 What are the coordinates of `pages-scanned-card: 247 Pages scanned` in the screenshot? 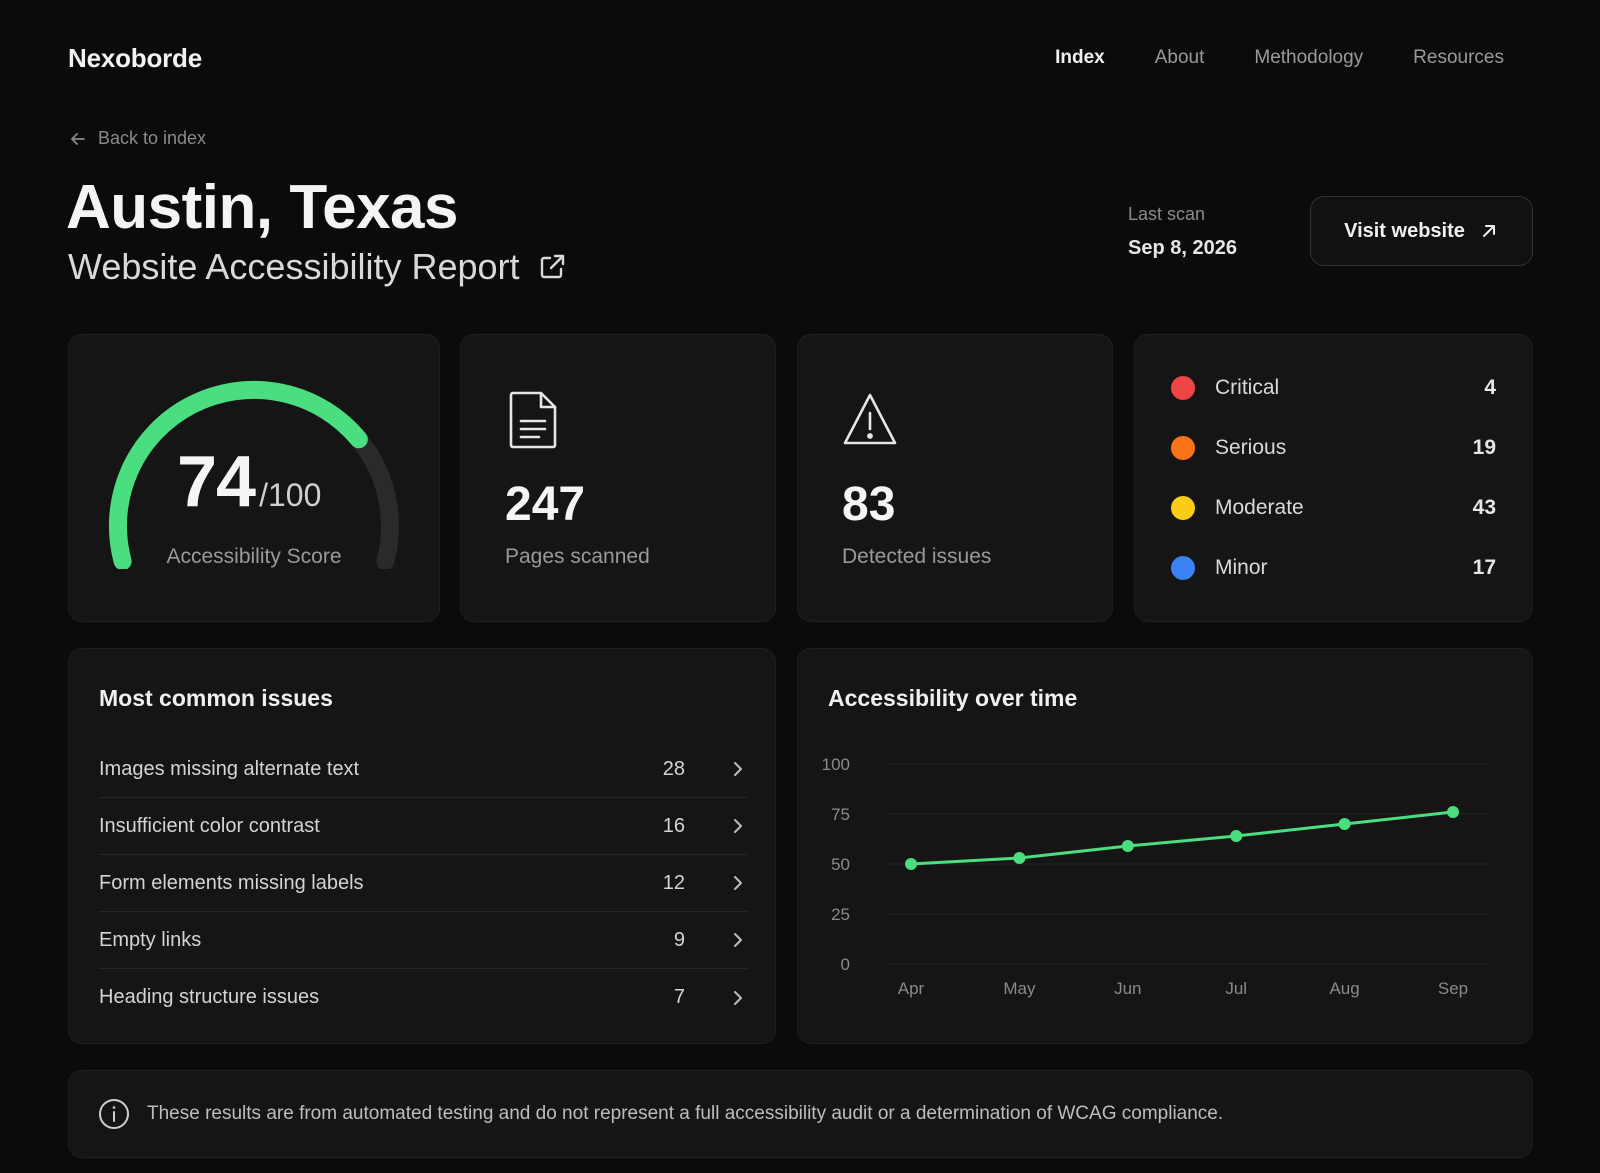 It's located at (618, 478).